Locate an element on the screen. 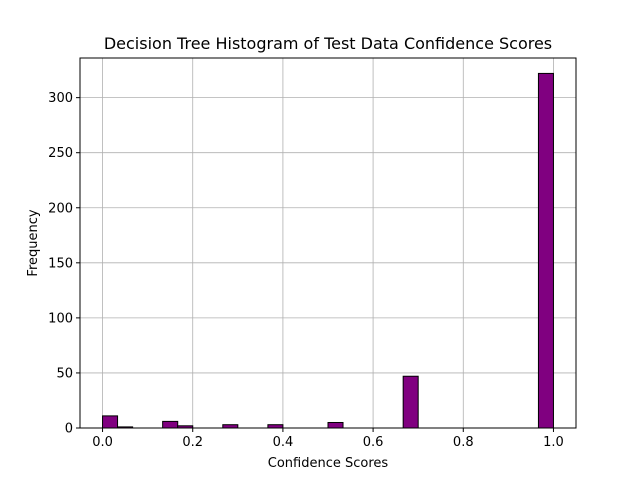 Image resolution: width=640 pixels, height=484 pixels. x-tick-label: 0.6 is located at coordinates (373, 442).